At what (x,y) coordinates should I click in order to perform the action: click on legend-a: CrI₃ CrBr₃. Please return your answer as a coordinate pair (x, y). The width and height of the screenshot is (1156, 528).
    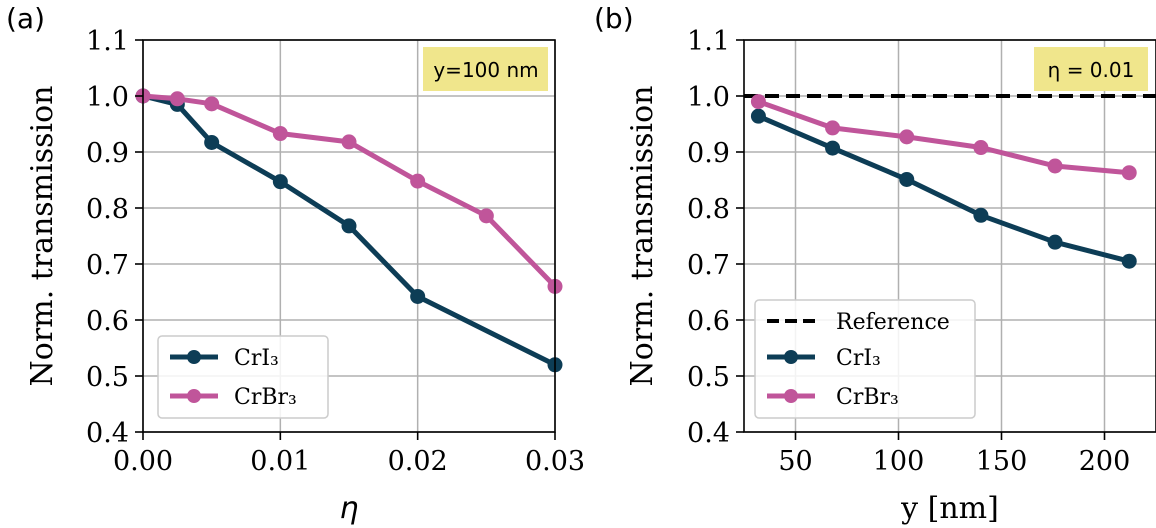
    Looking at the image, I should click on (243, 377).